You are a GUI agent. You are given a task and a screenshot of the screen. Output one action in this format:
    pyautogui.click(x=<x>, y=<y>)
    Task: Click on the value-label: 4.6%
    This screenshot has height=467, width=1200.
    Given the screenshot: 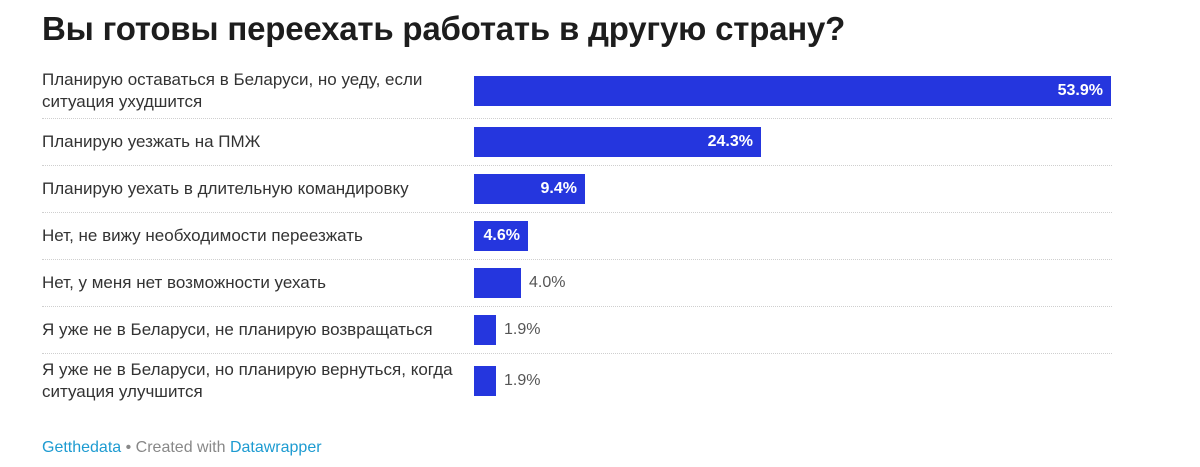 What is the action you would take?
    pyautogui.click(x=501, y=235)
    